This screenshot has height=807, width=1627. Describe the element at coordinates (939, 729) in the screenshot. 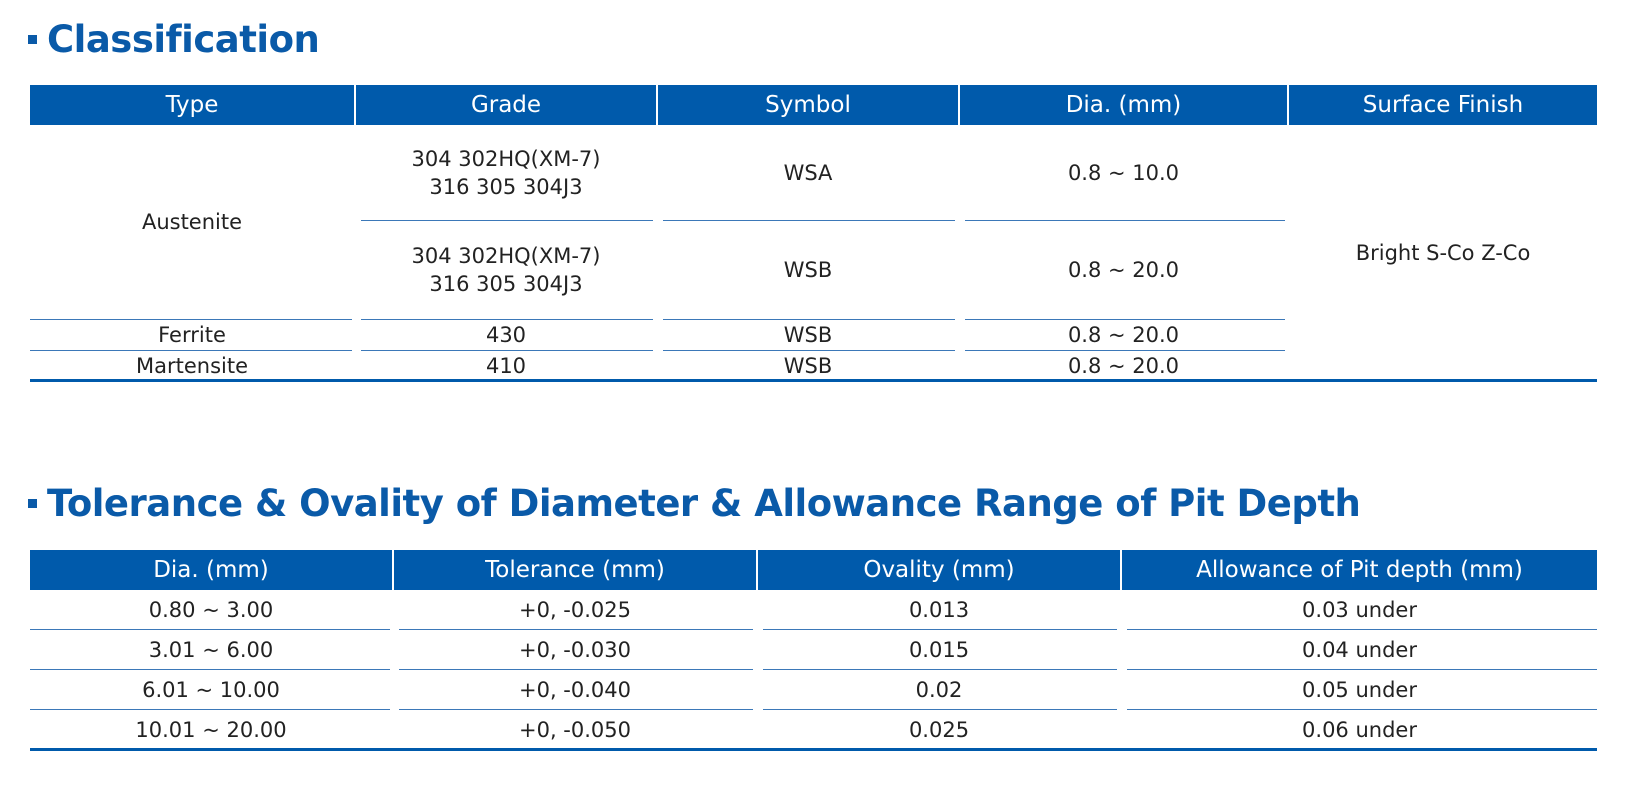

I see `cell-ovality-r4: 0.025` at that location.